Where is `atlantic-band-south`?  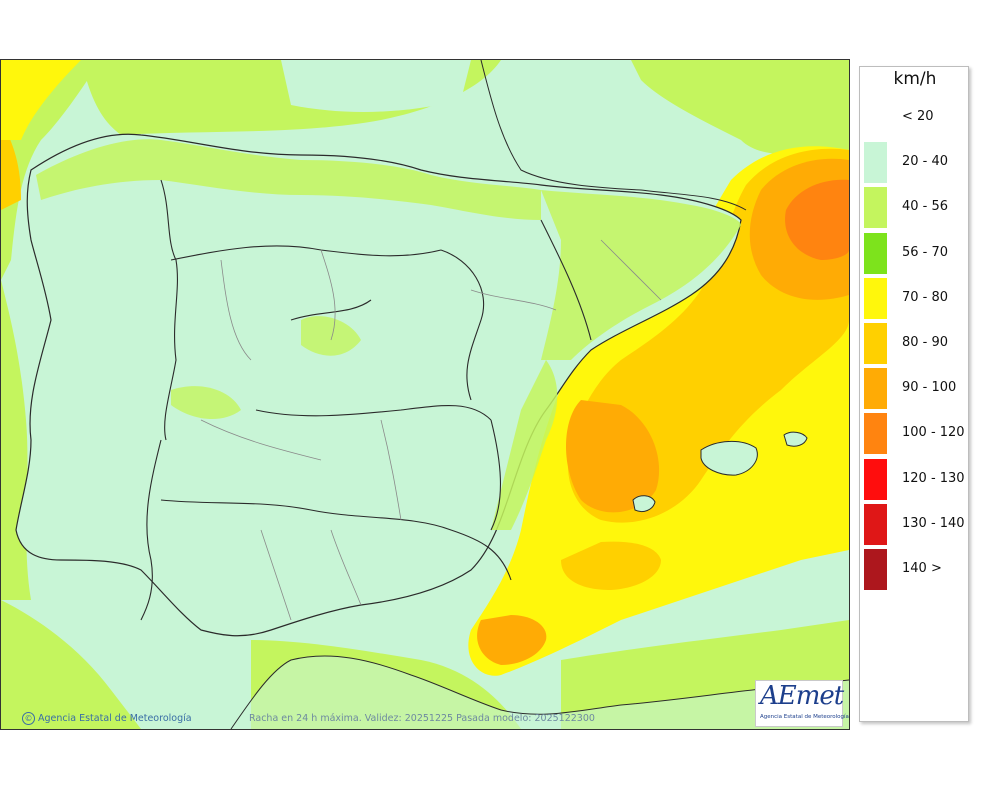
atlantic-band-south is located at coordinates (71, 664).